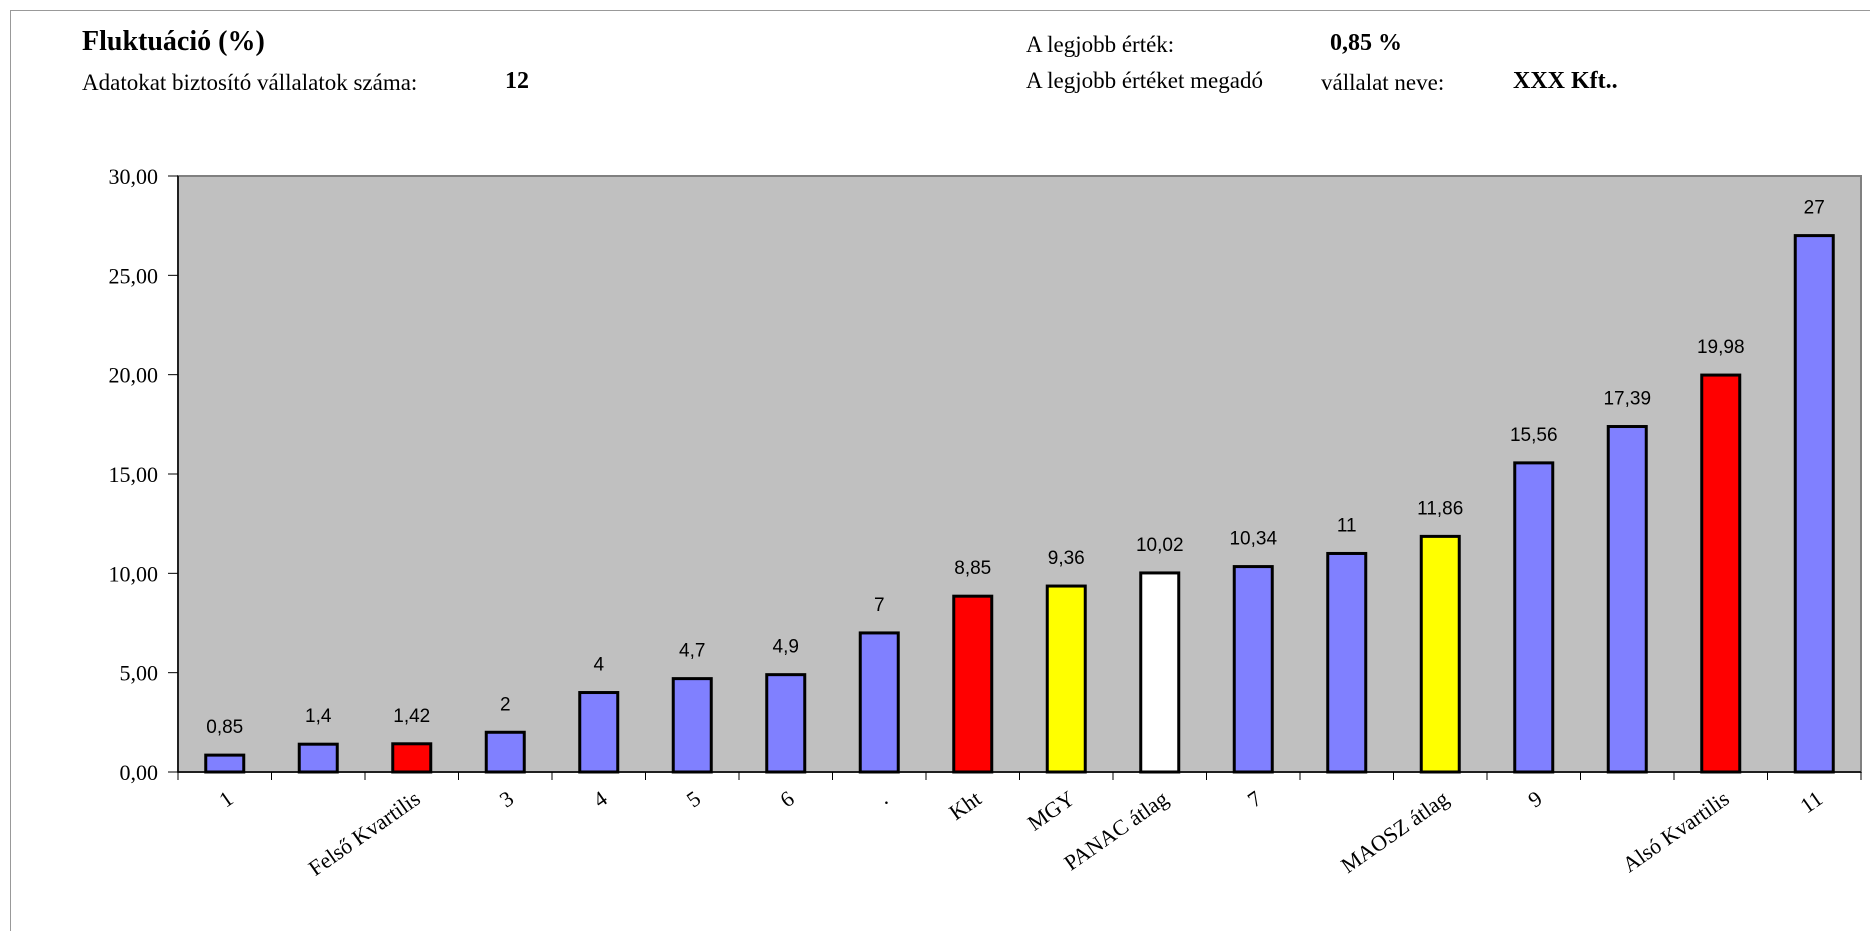 The width and height of the screenshot is (1874, 931). Describe the element at coordinates (598, 665) in the screenshot. I see `bar-value-label: 4` at that location.